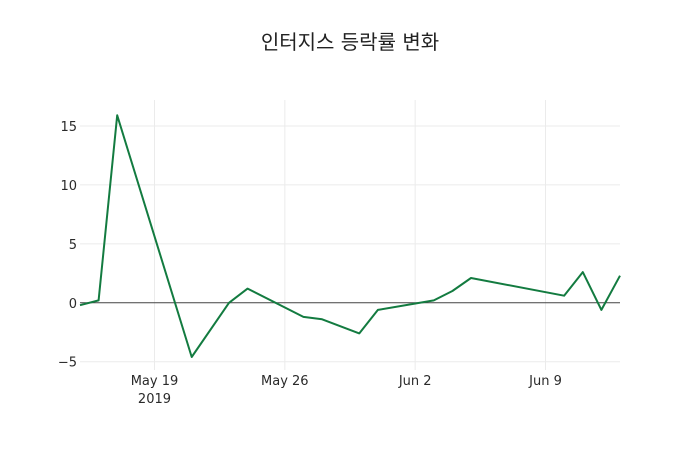 Image resolution: width=700 pixels, height=450 pixels. I want to click on y-tick-label: 15, so click(68, 127).